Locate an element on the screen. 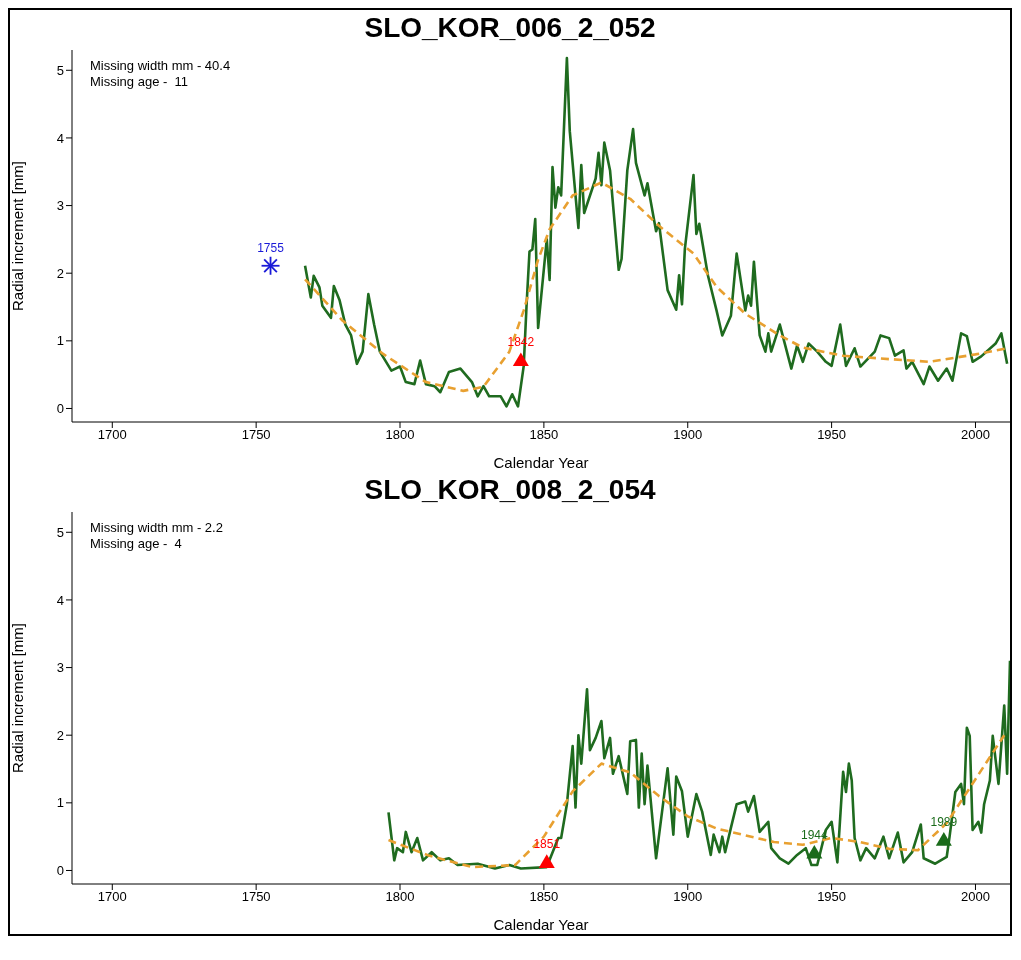 The height and width of the screenshot is (960, 1021). annotation: 1755 is located at coordinates (271, 247).